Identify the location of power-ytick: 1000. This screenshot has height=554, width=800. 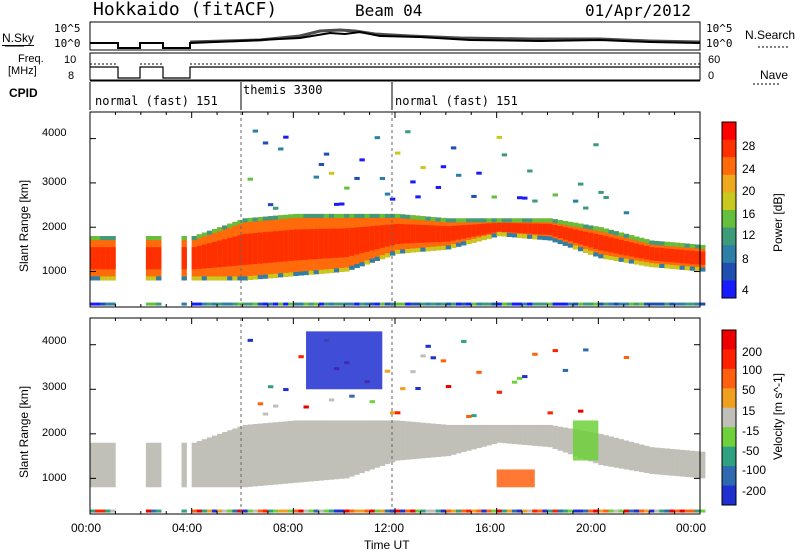
(54, 271).